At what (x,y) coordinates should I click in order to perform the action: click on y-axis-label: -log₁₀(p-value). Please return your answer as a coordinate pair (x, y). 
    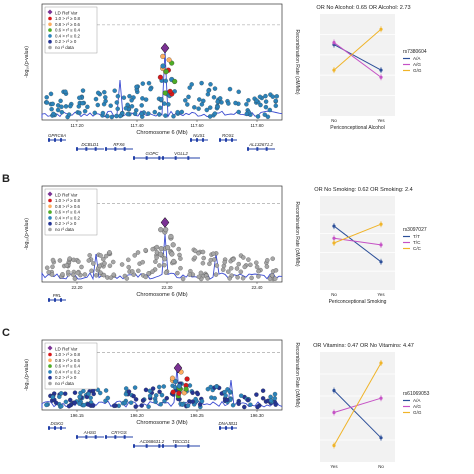
    Looking at the image, I should click on (27, 62).